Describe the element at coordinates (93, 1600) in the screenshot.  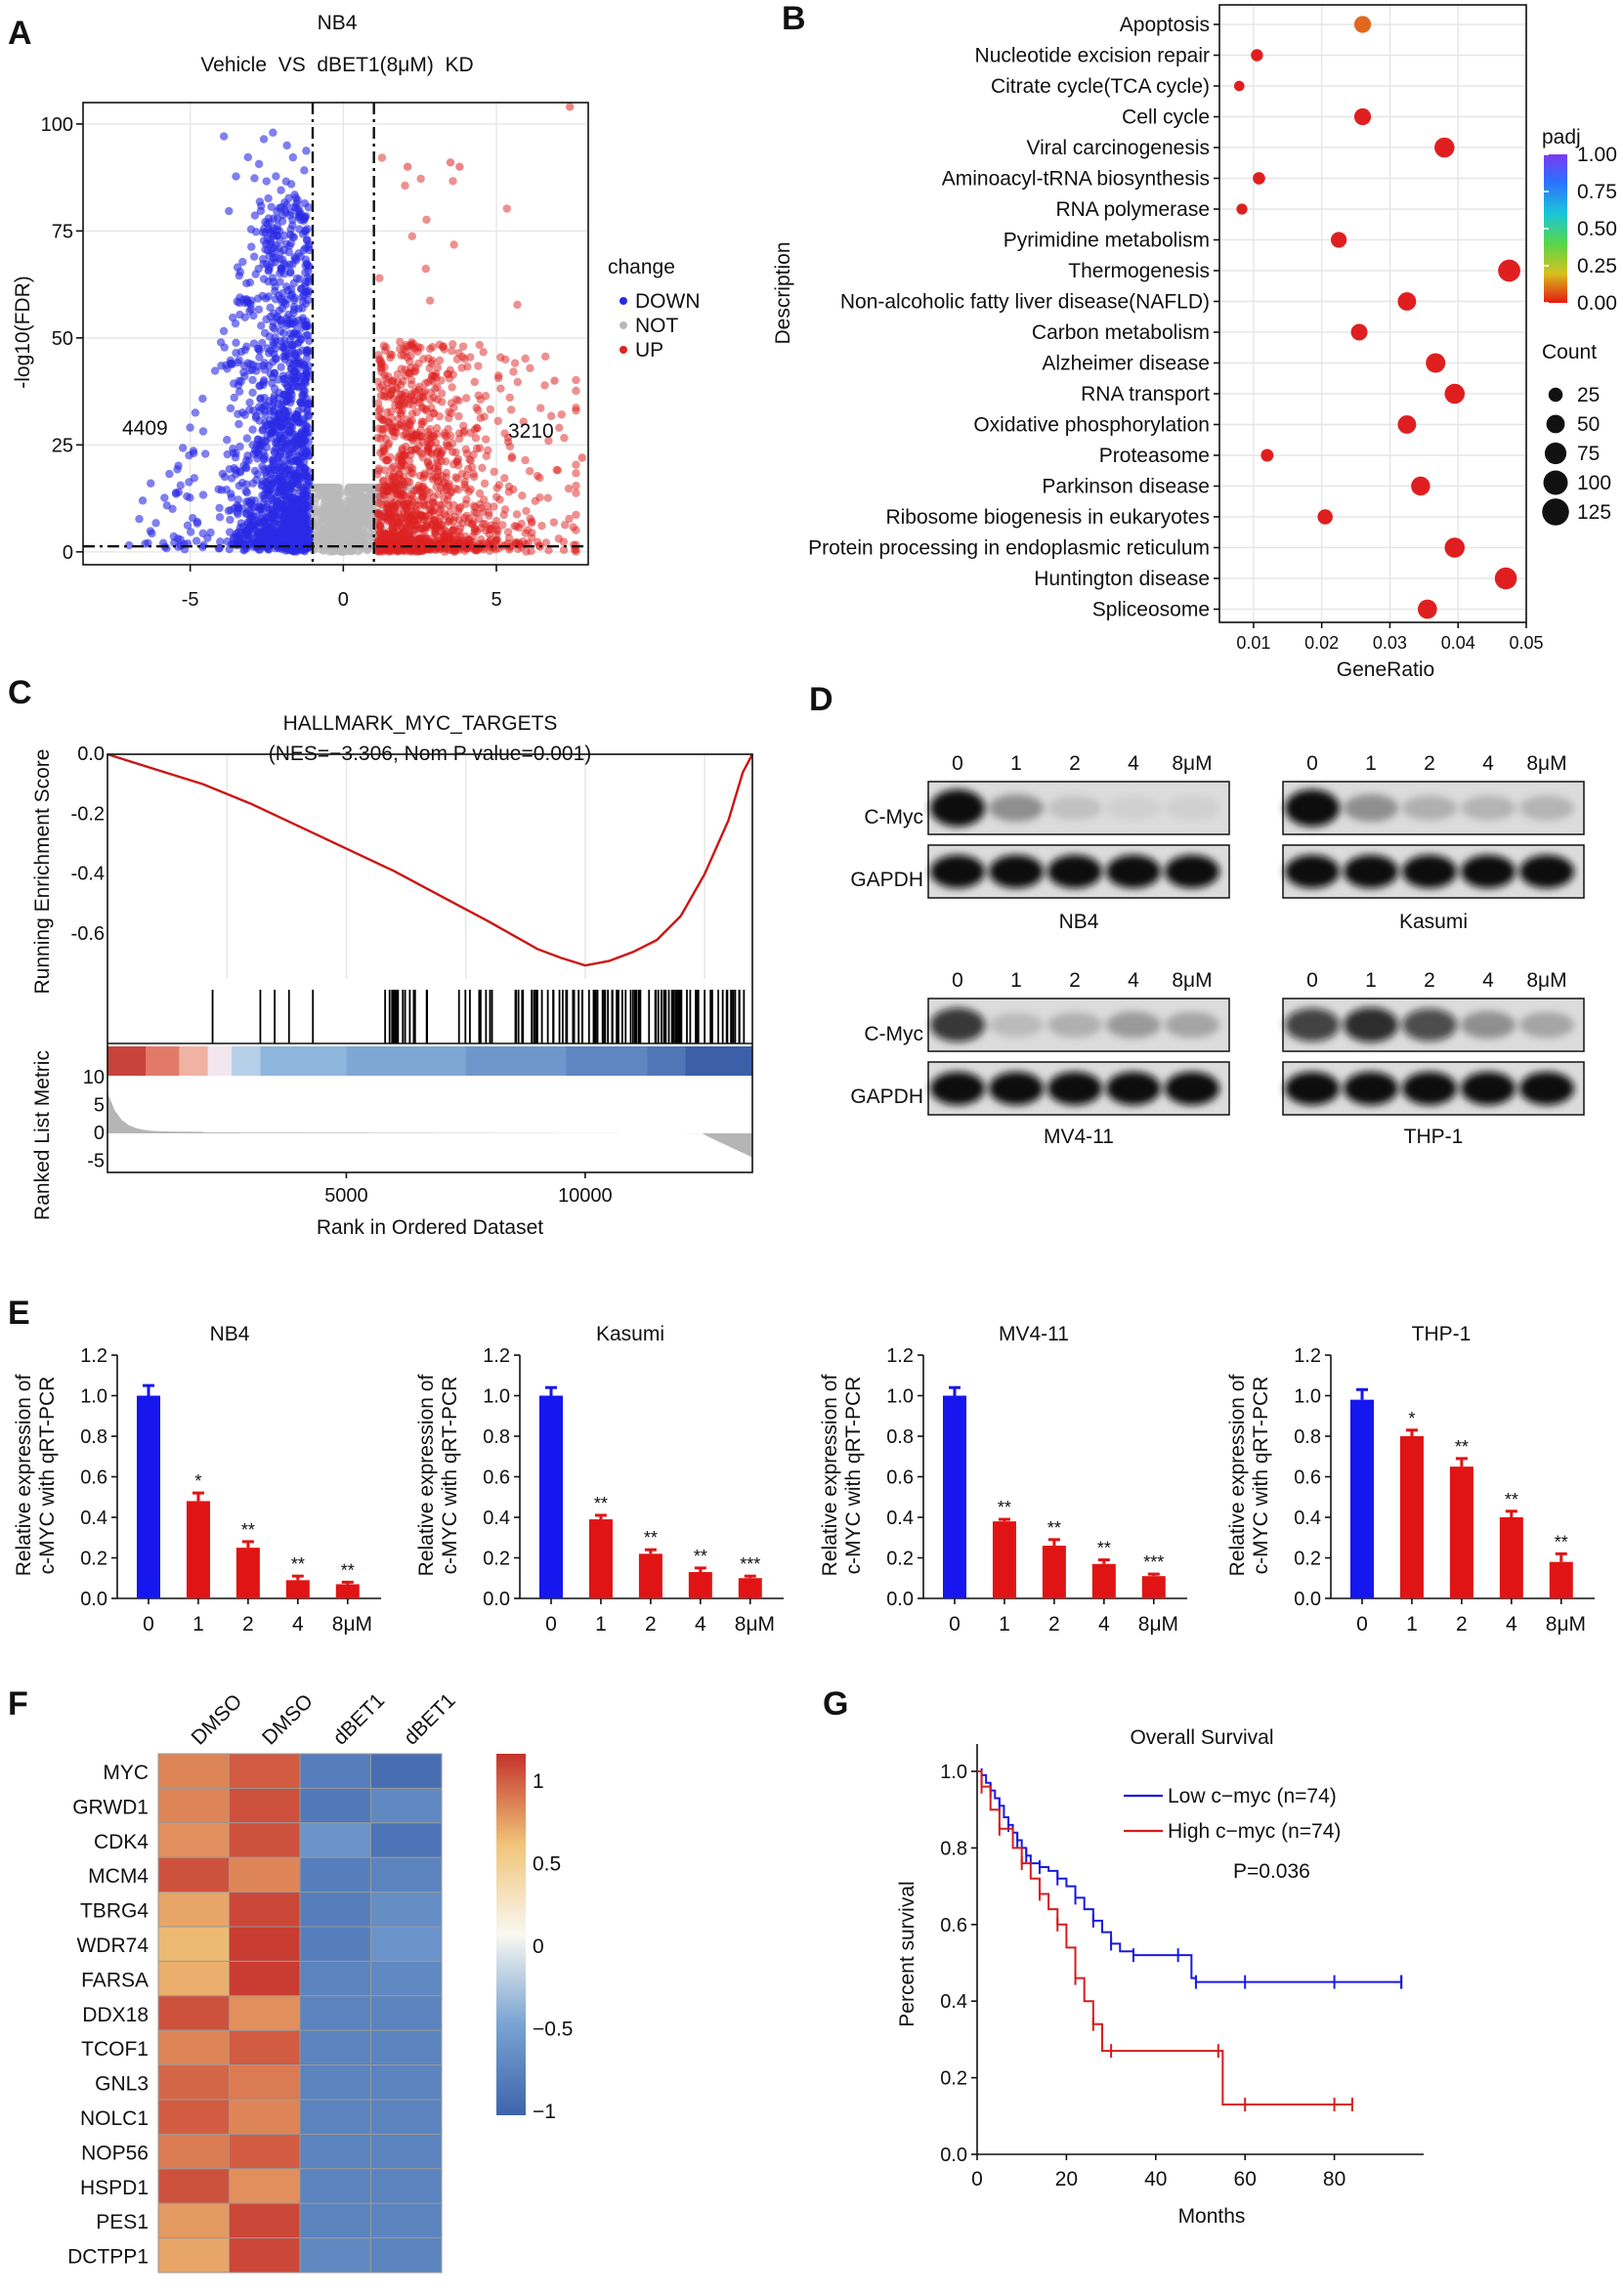
I see `qpcr-ytick-label: 0.0` at that location.